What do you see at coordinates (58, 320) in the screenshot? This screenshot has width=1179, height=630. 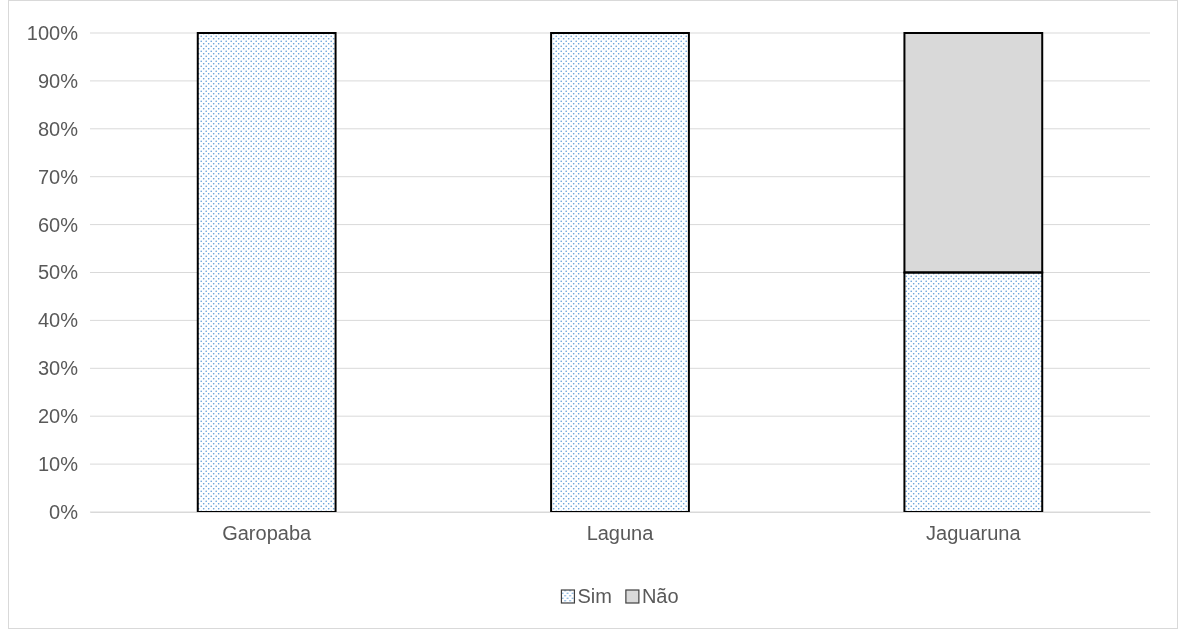 I see `y-tick-label: 40%` at bounding box center [58, 320].